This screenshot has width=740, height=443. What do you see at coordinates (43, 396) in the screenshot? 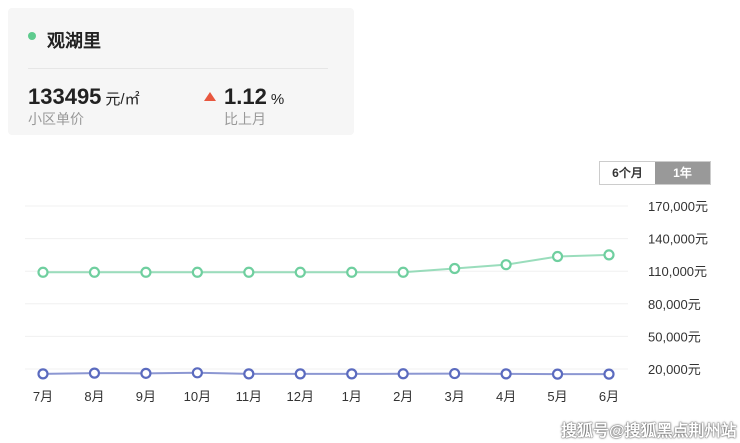
I see `x-tick-label: 7月` at bounding box center [43, 396].